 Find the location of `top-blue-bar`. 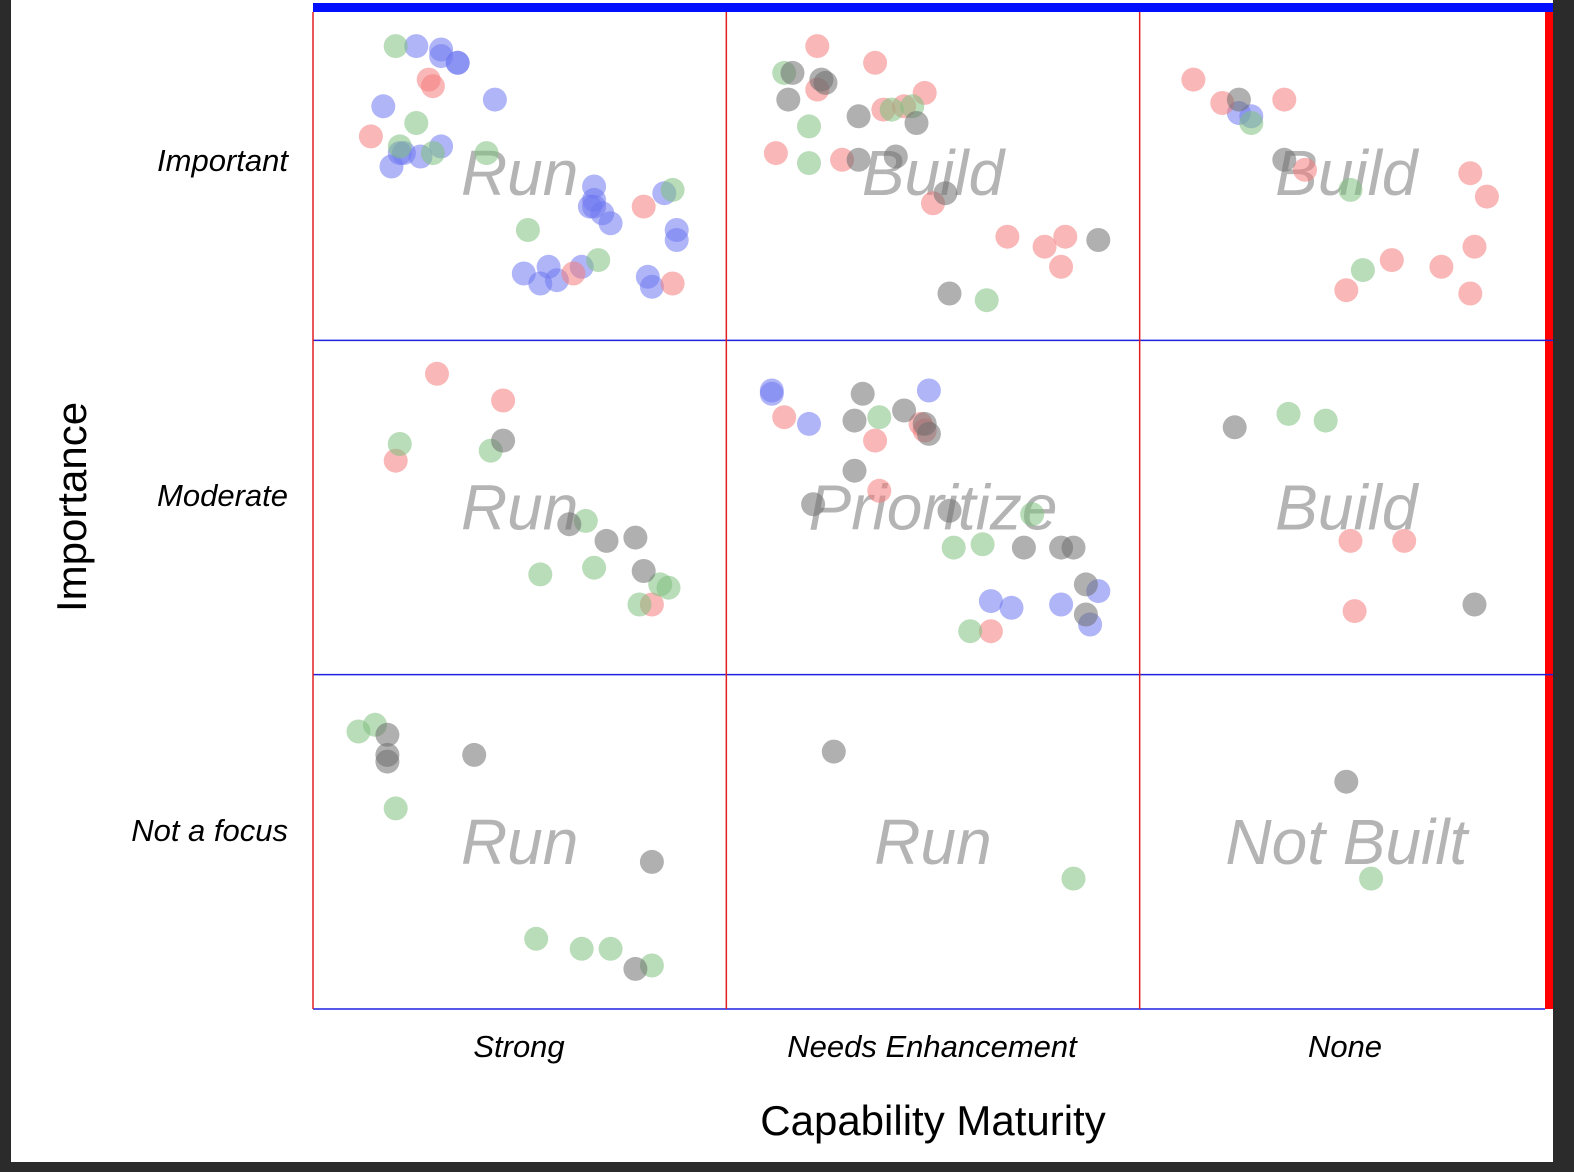

top-blue-bar is located at coordinates (933, 7).